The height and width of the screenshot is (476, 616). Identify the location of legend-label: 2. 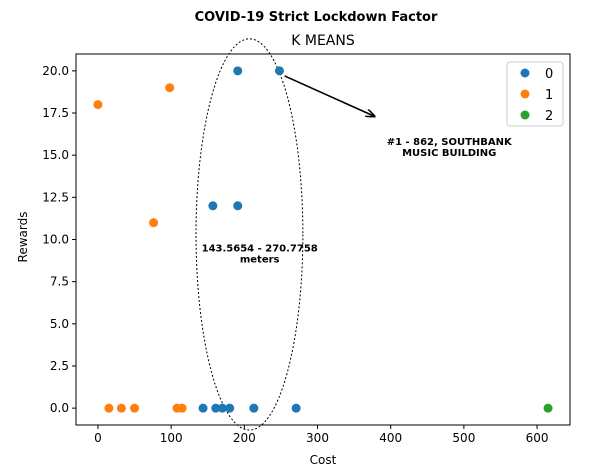
(549, 116).